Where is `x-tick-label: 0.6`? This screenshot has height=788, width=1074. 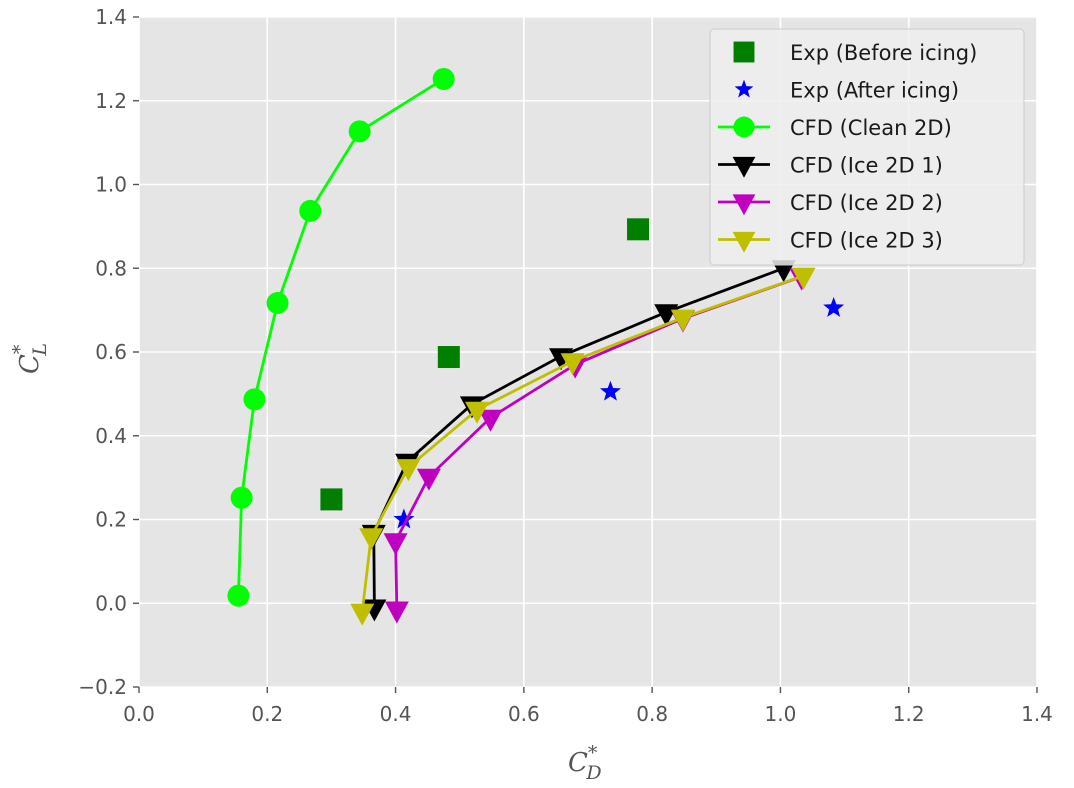 x-tick-label: 0.6 is located at coordinates (524, 714).